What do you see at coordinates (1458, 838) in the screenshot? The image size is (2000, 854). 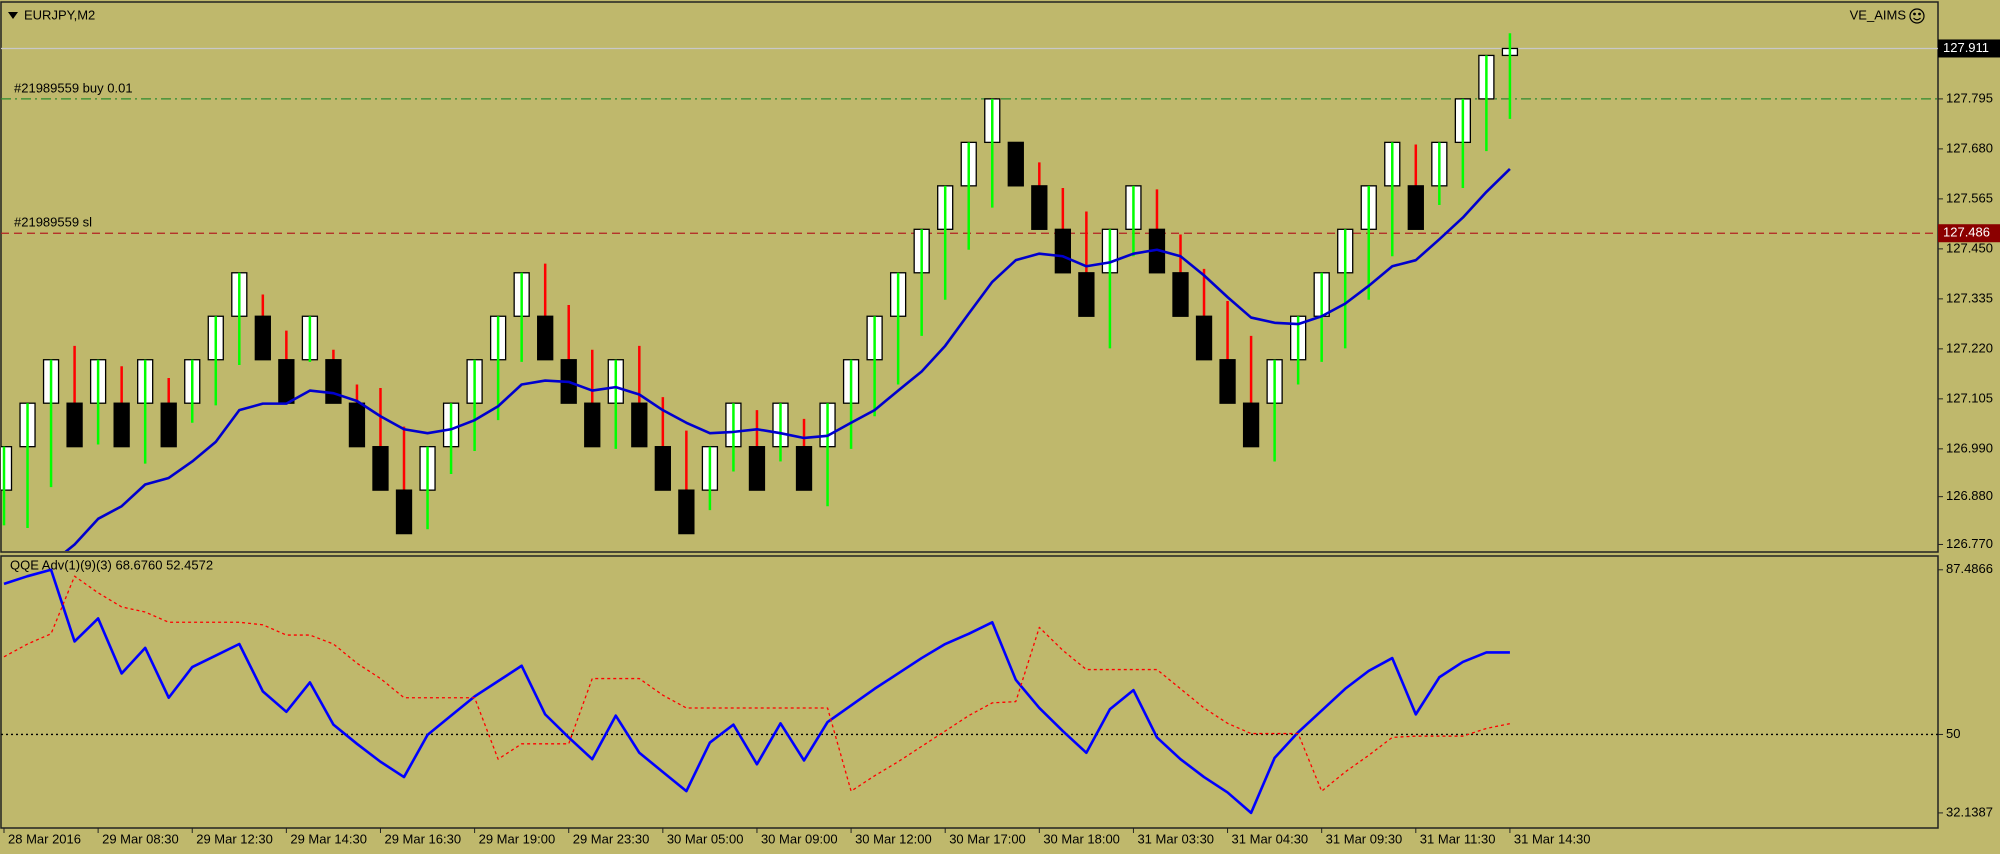 I see `x-tick-label: 31 Mar 11:30` at bounding box center [1458, 838].